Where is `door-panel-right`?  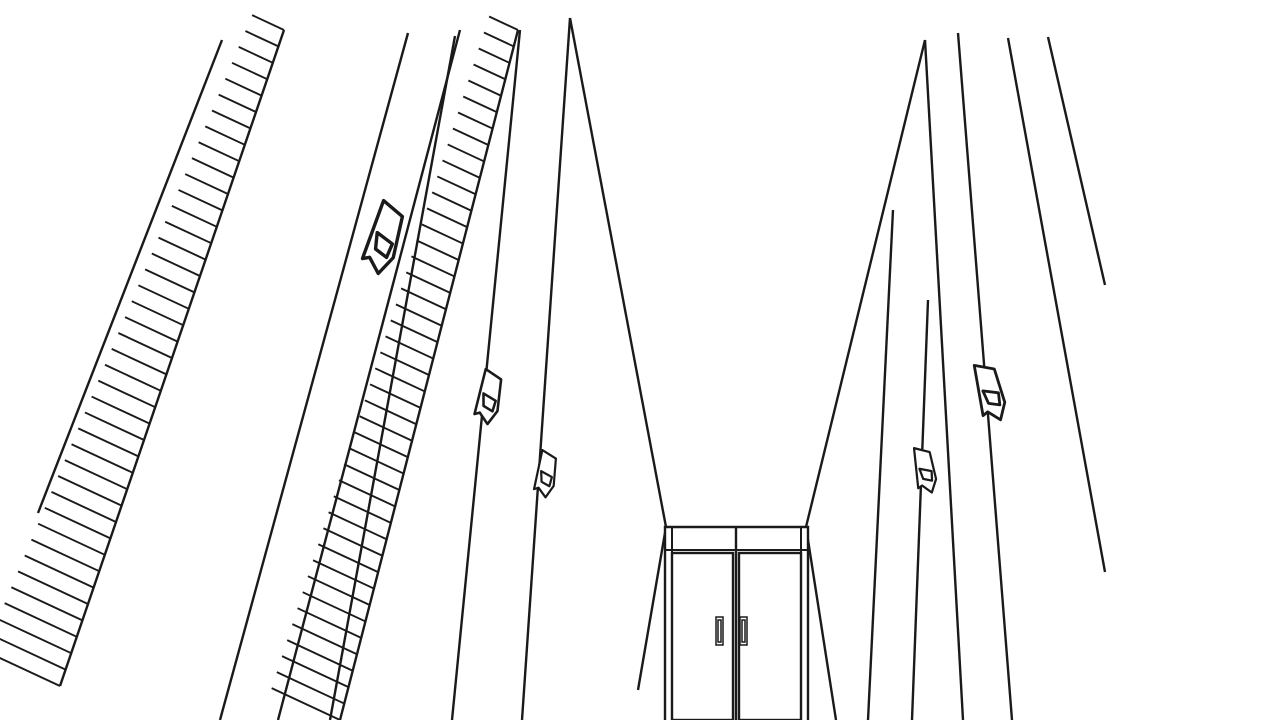 door-panel-right is located at coordinates (770, 635).